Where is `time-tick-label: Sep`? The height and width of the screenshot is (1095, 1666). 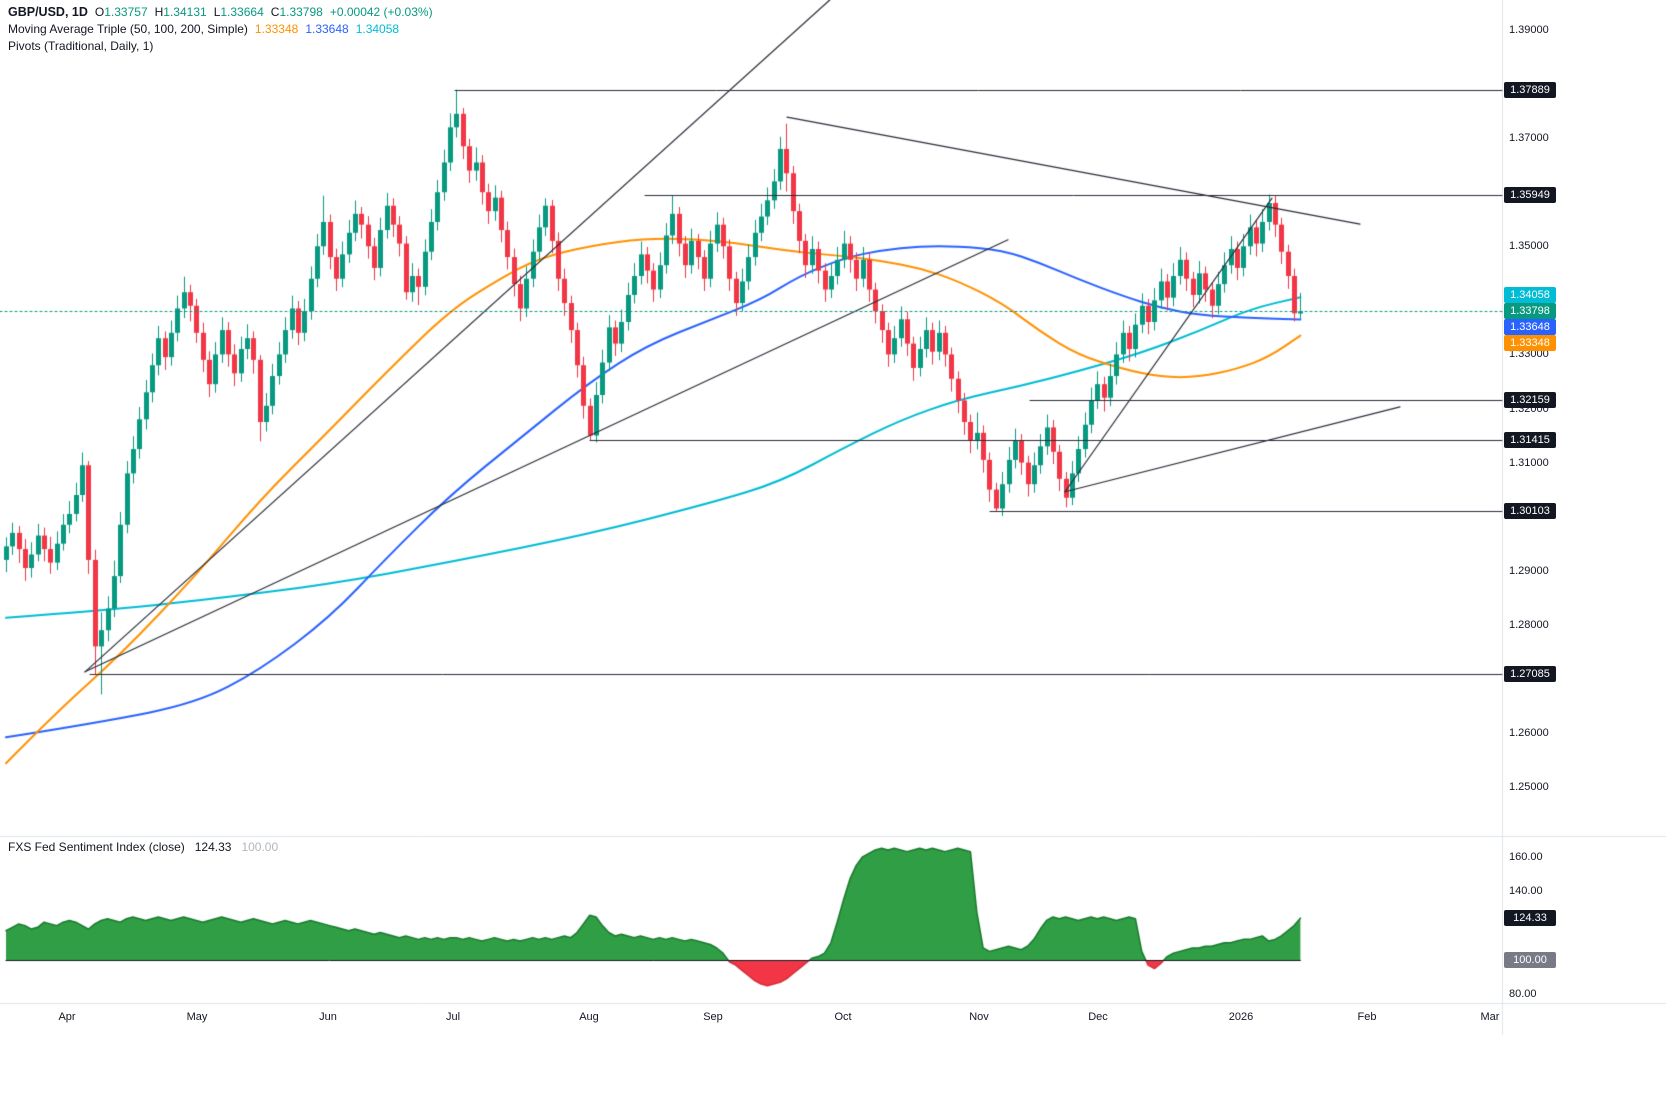 time-tick-label: Sep is located at coordinates (713, 1017).